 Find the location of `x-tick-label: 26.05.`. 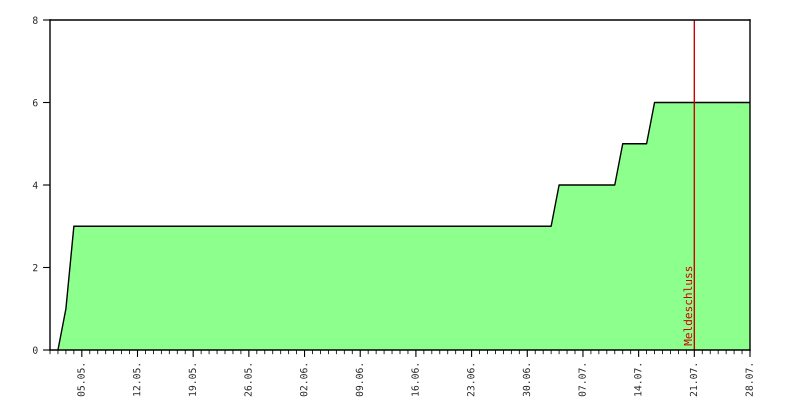

x-tick-label: 26.05. is located at coordinates (248, 380).